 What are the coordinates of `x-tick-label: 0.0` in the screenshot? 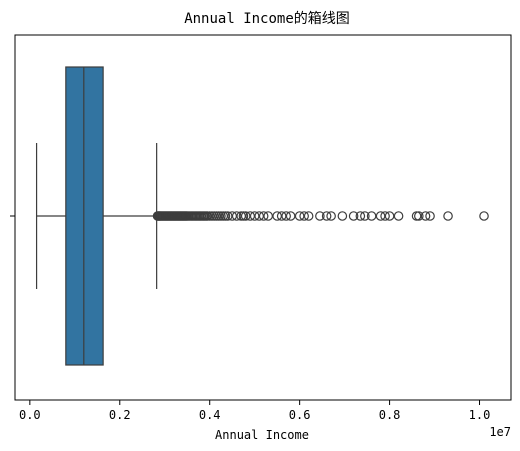 It's located at (30, 415).